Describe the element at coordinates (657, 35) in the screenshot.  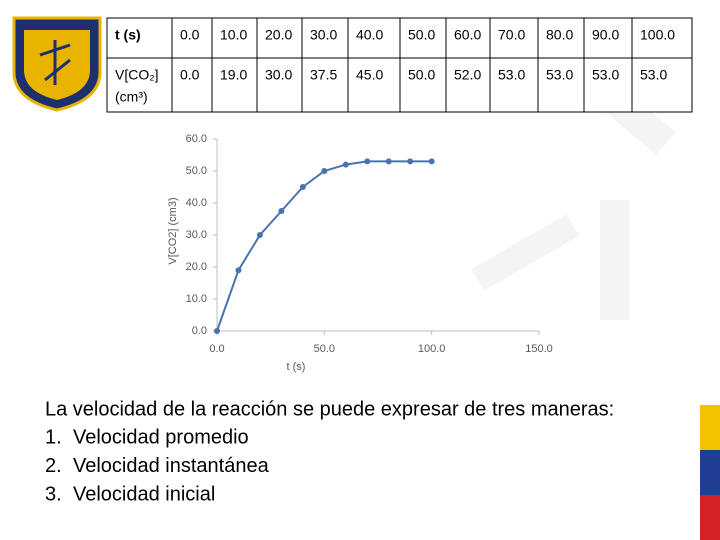
I see `cell-text: 100.0` at that location.